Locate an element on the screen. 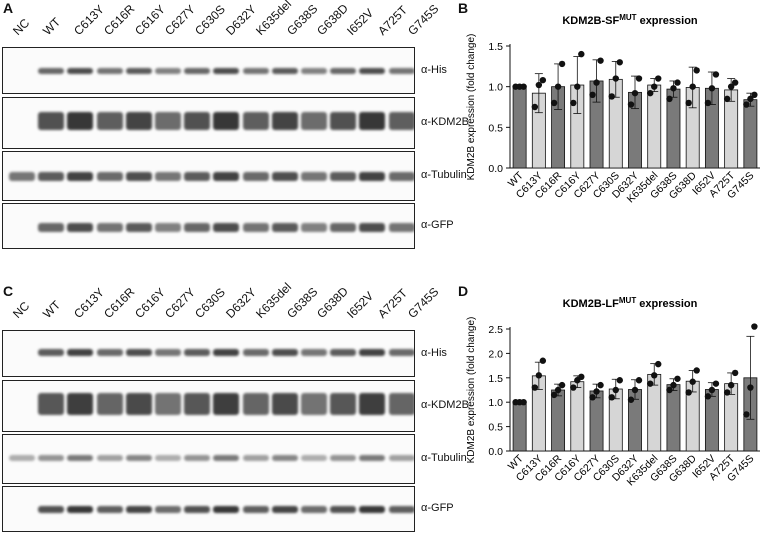 Image resolution: width=780 pixels, height=535 pixels. antibody-label: α-GFP is located at coordinates (437, 508).